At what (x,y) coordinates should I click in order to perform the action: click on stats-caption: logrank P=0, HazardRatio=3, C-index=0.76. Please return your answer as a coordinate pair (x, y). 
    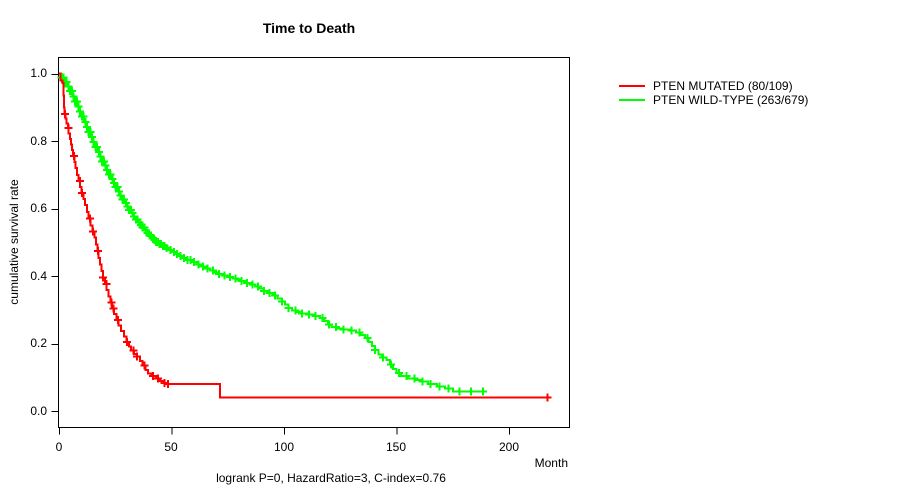
    Looking at the image, I should click on (331, 478).